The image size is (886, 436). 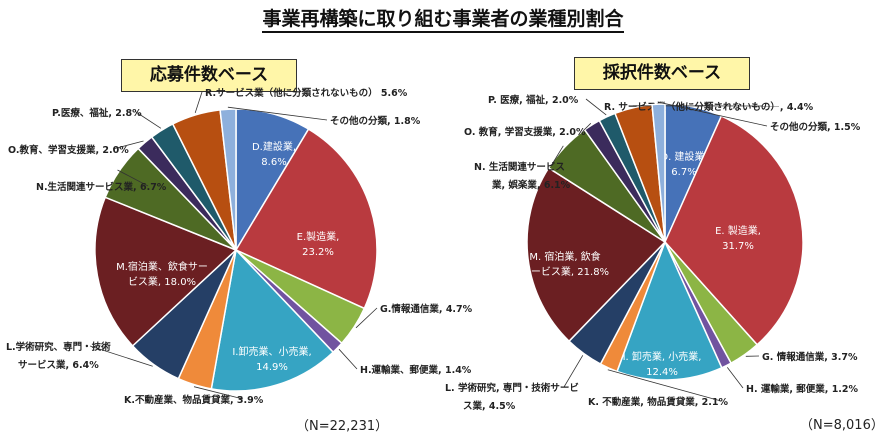 What do you see at coordinates (58, 365) in the screenshot?
I see `slice-label: サービス業, 6.4%` at bounding box center [58, 365].